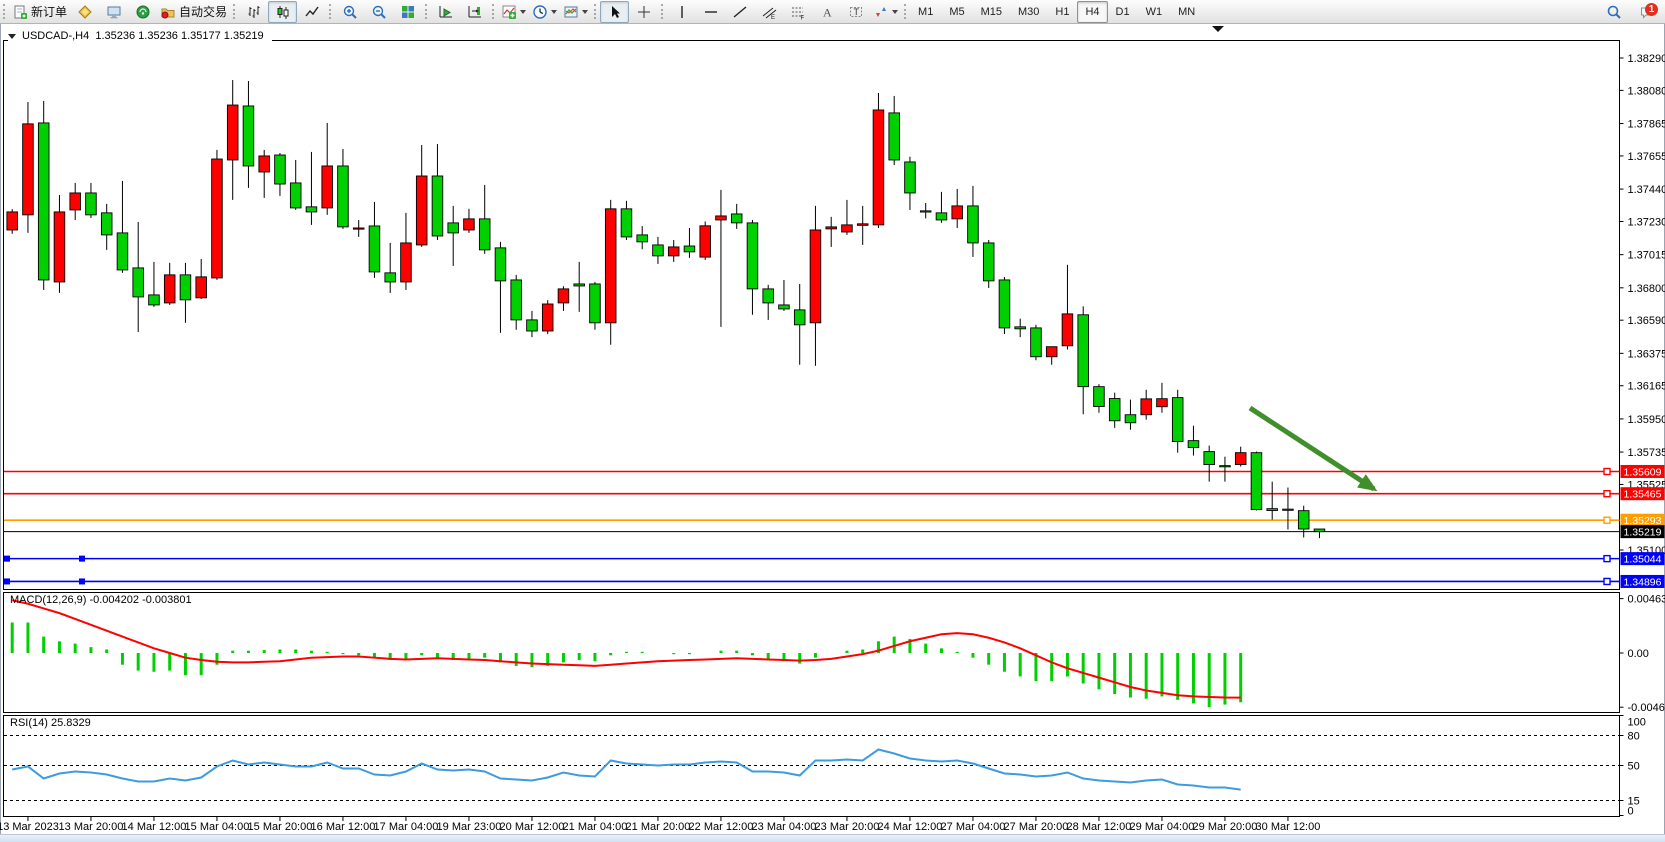  What do you see at coordinates (1062, 12) in the screenshot?
I see `timeframe-h1-button: H1` at bounding box center [1062, 12].